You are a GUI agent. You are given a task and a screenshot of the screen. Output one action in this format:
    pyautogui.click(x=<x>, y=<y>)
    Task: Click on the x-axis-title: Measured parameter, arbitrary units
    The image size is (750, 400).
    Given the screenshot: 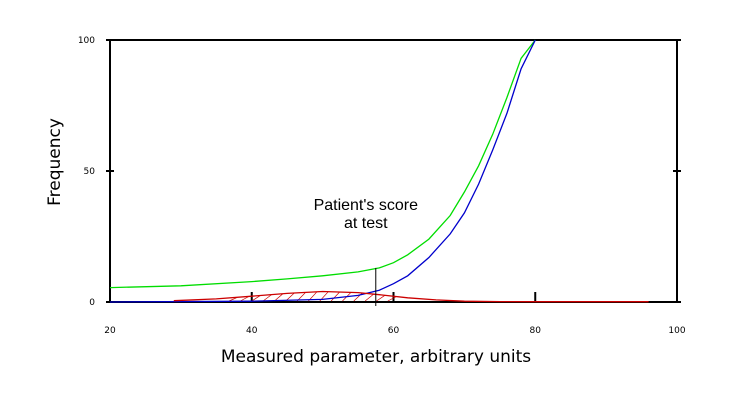 What is the action you would take?
    pyautogui.click(x=376, y=357)
    